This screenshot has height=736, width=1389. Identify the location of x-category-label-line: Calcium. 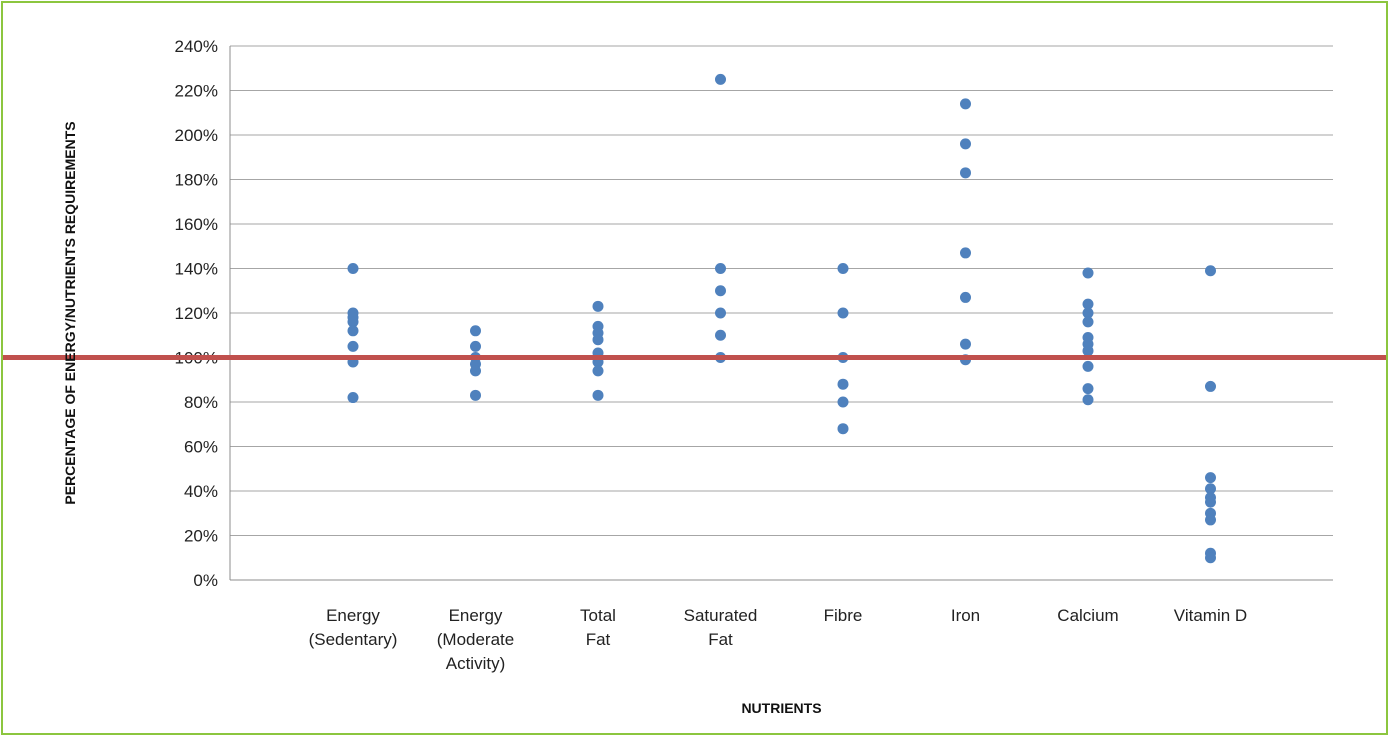
(1087, 615).